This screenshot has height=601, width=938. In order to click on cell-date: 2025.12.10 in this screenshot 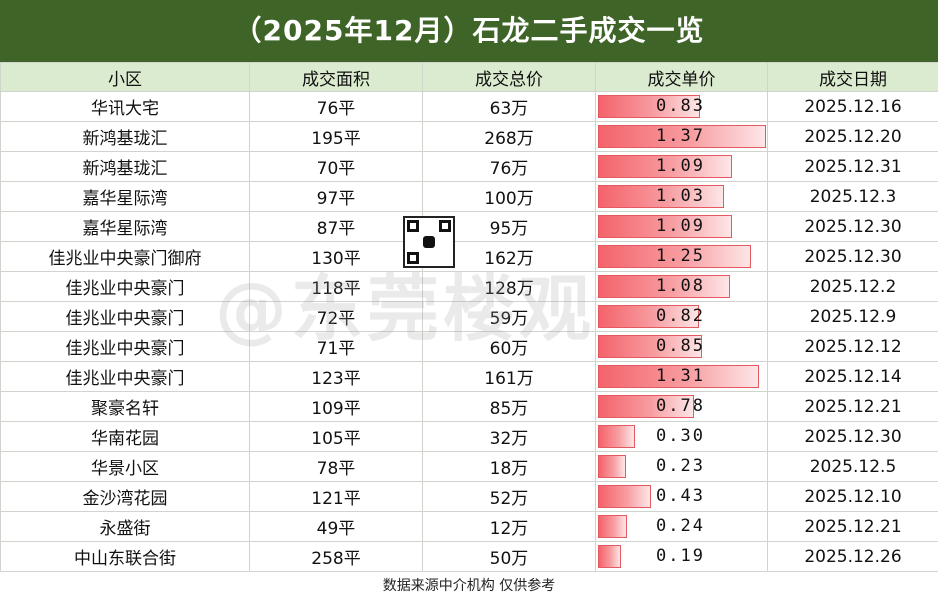, I will do `click(852, 496)`.